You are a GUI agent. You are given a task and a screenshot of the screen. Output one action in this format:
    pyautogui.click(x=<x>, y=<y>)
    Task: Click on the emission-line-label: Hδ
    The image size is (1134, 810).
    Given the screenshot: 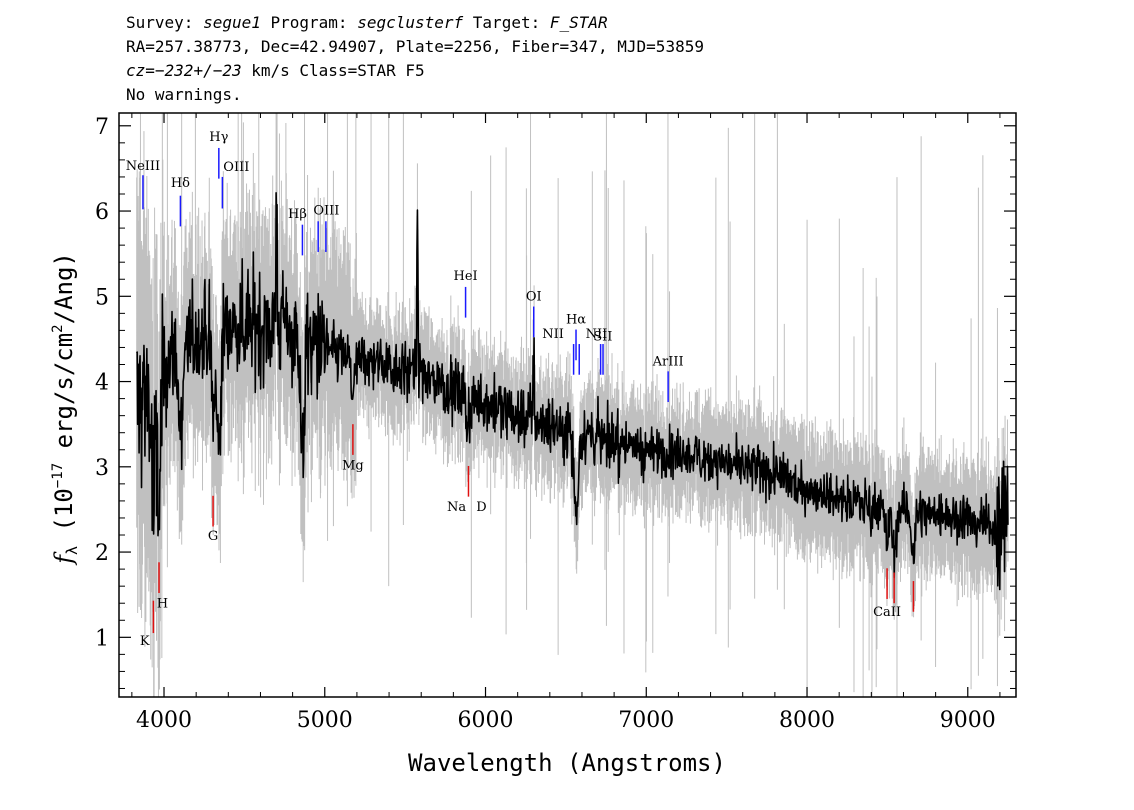 What is the action you would take?
    pyautogui.click(x=180, y=183)
    